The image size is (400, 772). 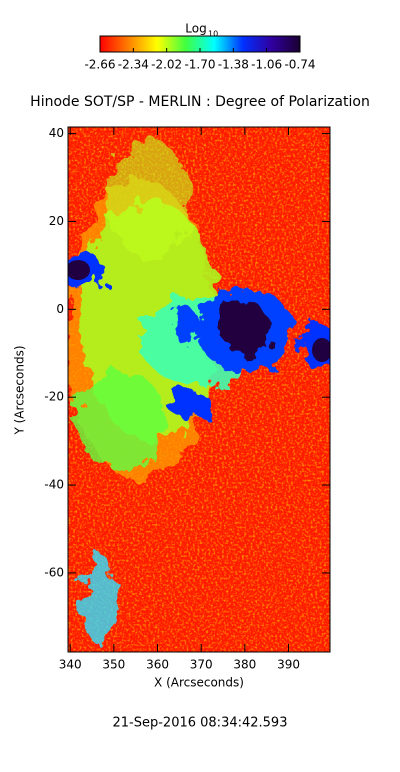 What do you see at coordinates (288, 665) in the screenshot?
I see `x-tick-label: 390` at bounding box center [288, 665].